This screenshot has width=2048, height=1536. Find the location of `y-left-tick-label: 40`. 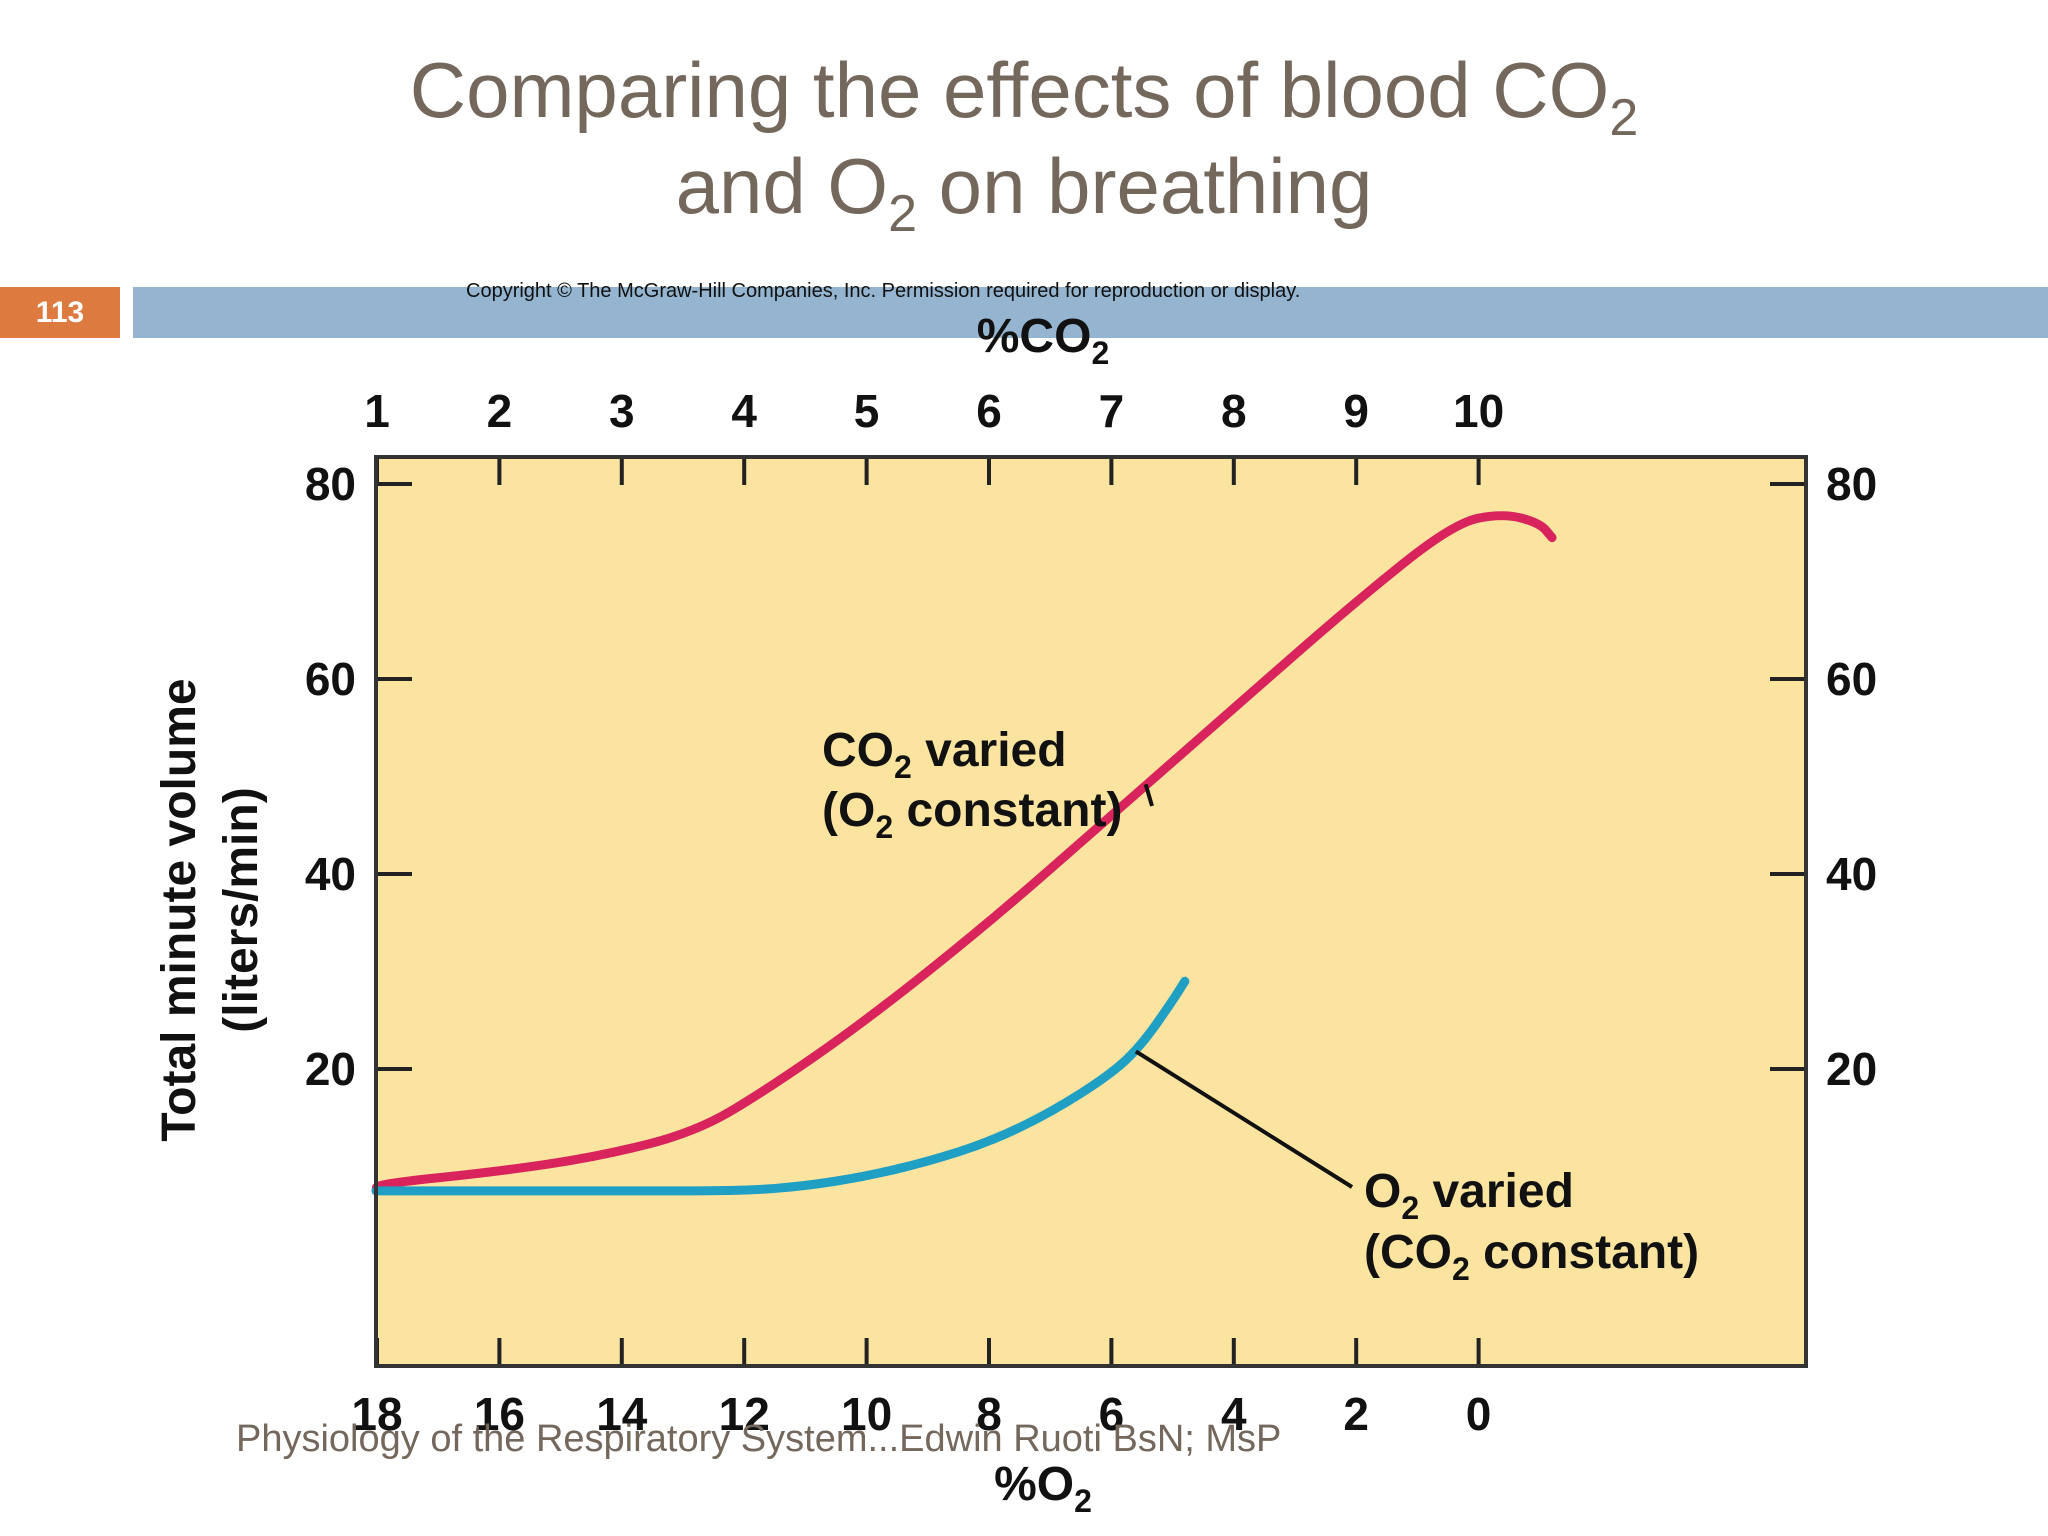

y-left-tick-label: 40 is located at coordinates (330, 874).